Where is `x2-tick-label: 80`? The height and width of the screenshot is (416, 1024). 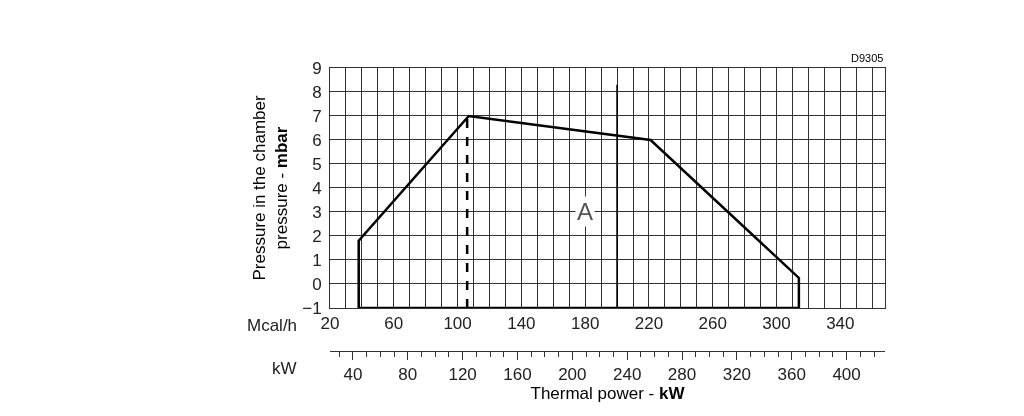
x2-tick-label: 80 is located at coordinates (408, 375).